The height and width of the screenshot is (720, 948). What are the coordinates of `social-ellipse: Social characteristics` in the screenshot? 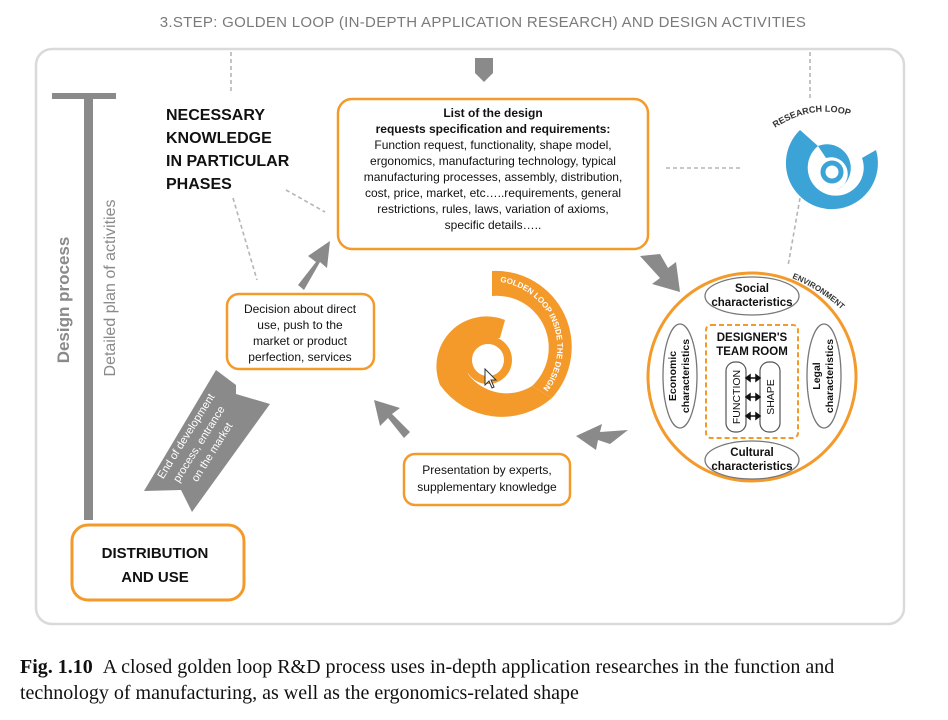 It's located at (752, 296).